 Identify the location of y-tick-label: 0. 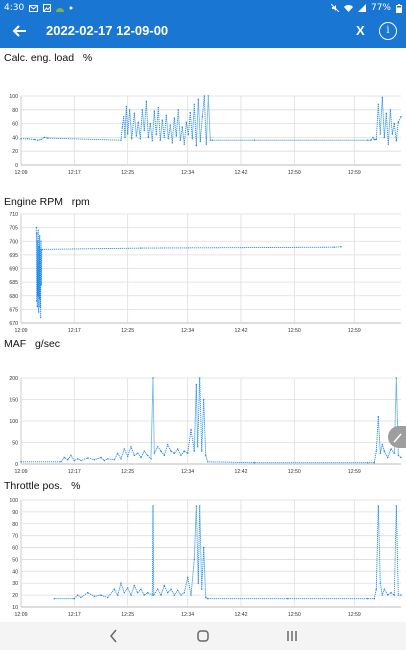
(16, 166).